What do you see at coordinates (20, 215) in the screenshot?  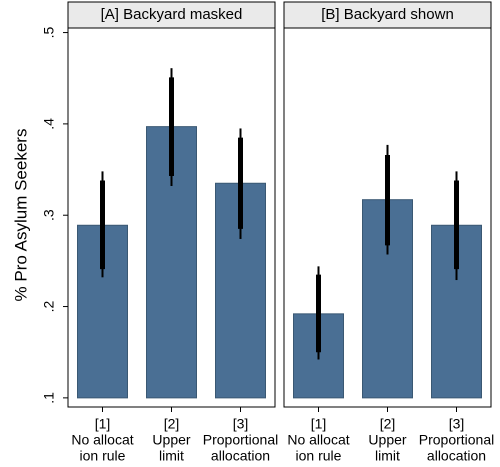 I see `y-axis-label: % Pro Asylum Seekers` at bounding box center [20, 215].